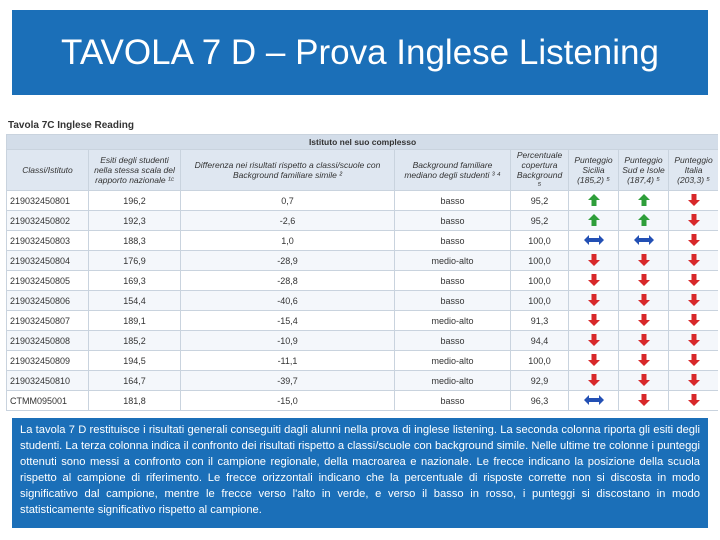 This screenshot has width=720, height=540. I want to click on cell: 176,9, so click(134, 260).